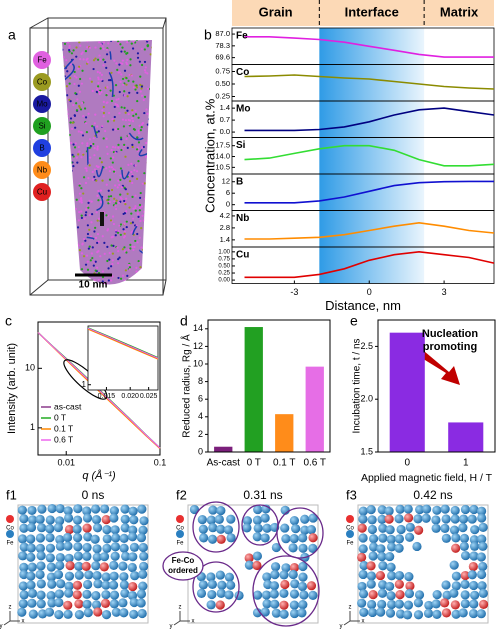  Describe the element at coordinates (42, 82) in the screenshot. I see `element-legend-label: Co` at that location.